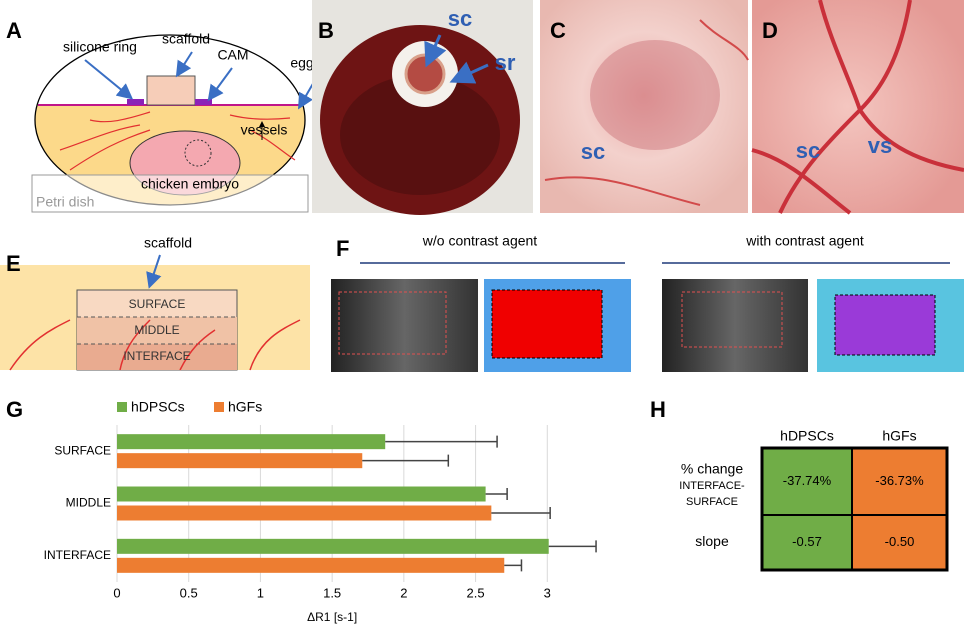  What do you see at coordinates (82, 450) in the screenshot?
I see `y-tick-label: SURFACE` at bounding box center [82, 450].